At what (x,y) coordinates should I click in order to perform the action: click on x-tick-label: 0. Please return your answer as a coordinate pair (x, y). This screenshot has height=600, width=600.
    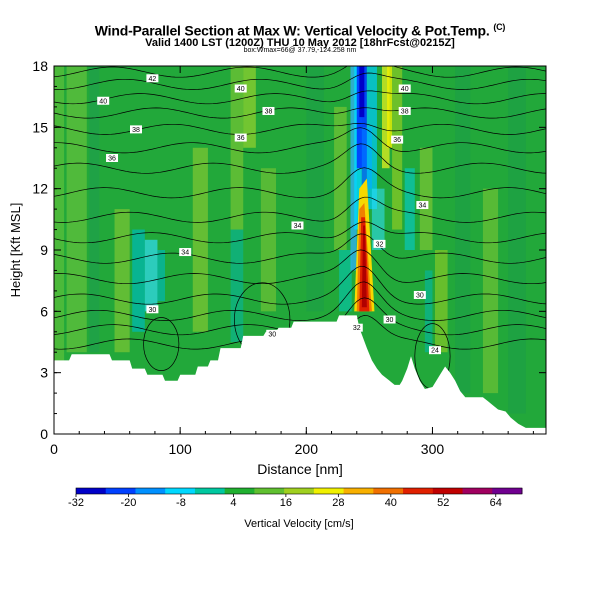
    Looking at the image, I should click on (54, 449).